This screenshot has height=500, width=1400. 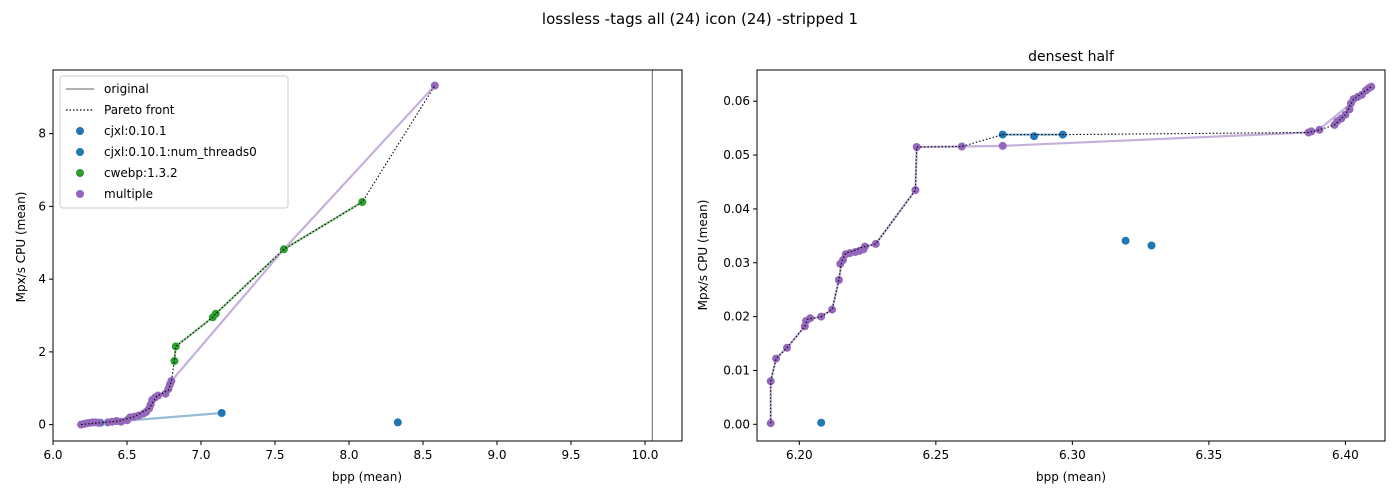 I want to click on left-xtick-label: 9.5, so click(x=570, y=455).